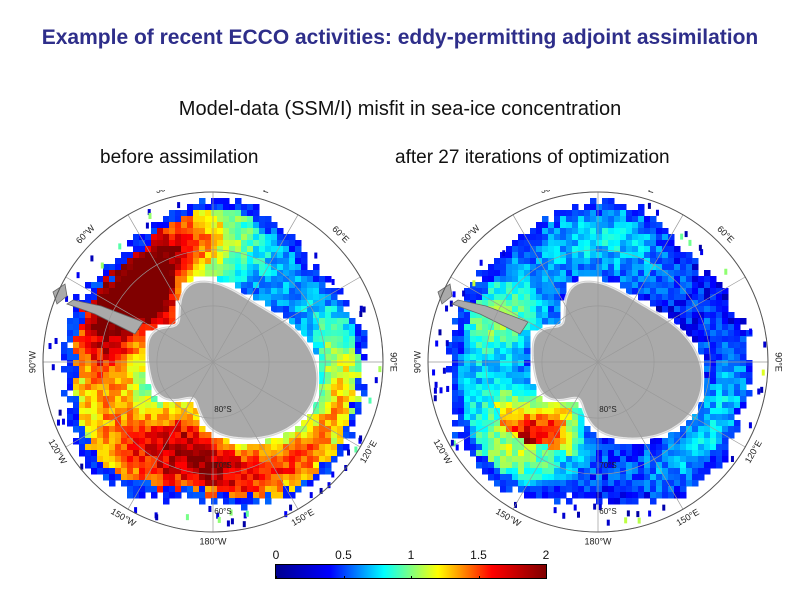  I want to click on colorbar-tick-label: 0, so click(276, 555).